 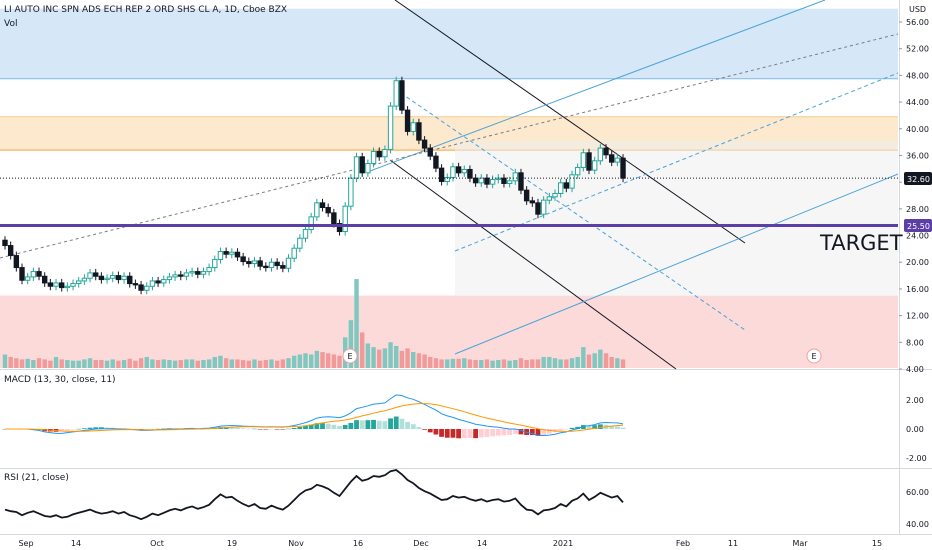 I want to click on consolidation-box, so click(x=676, y=218).